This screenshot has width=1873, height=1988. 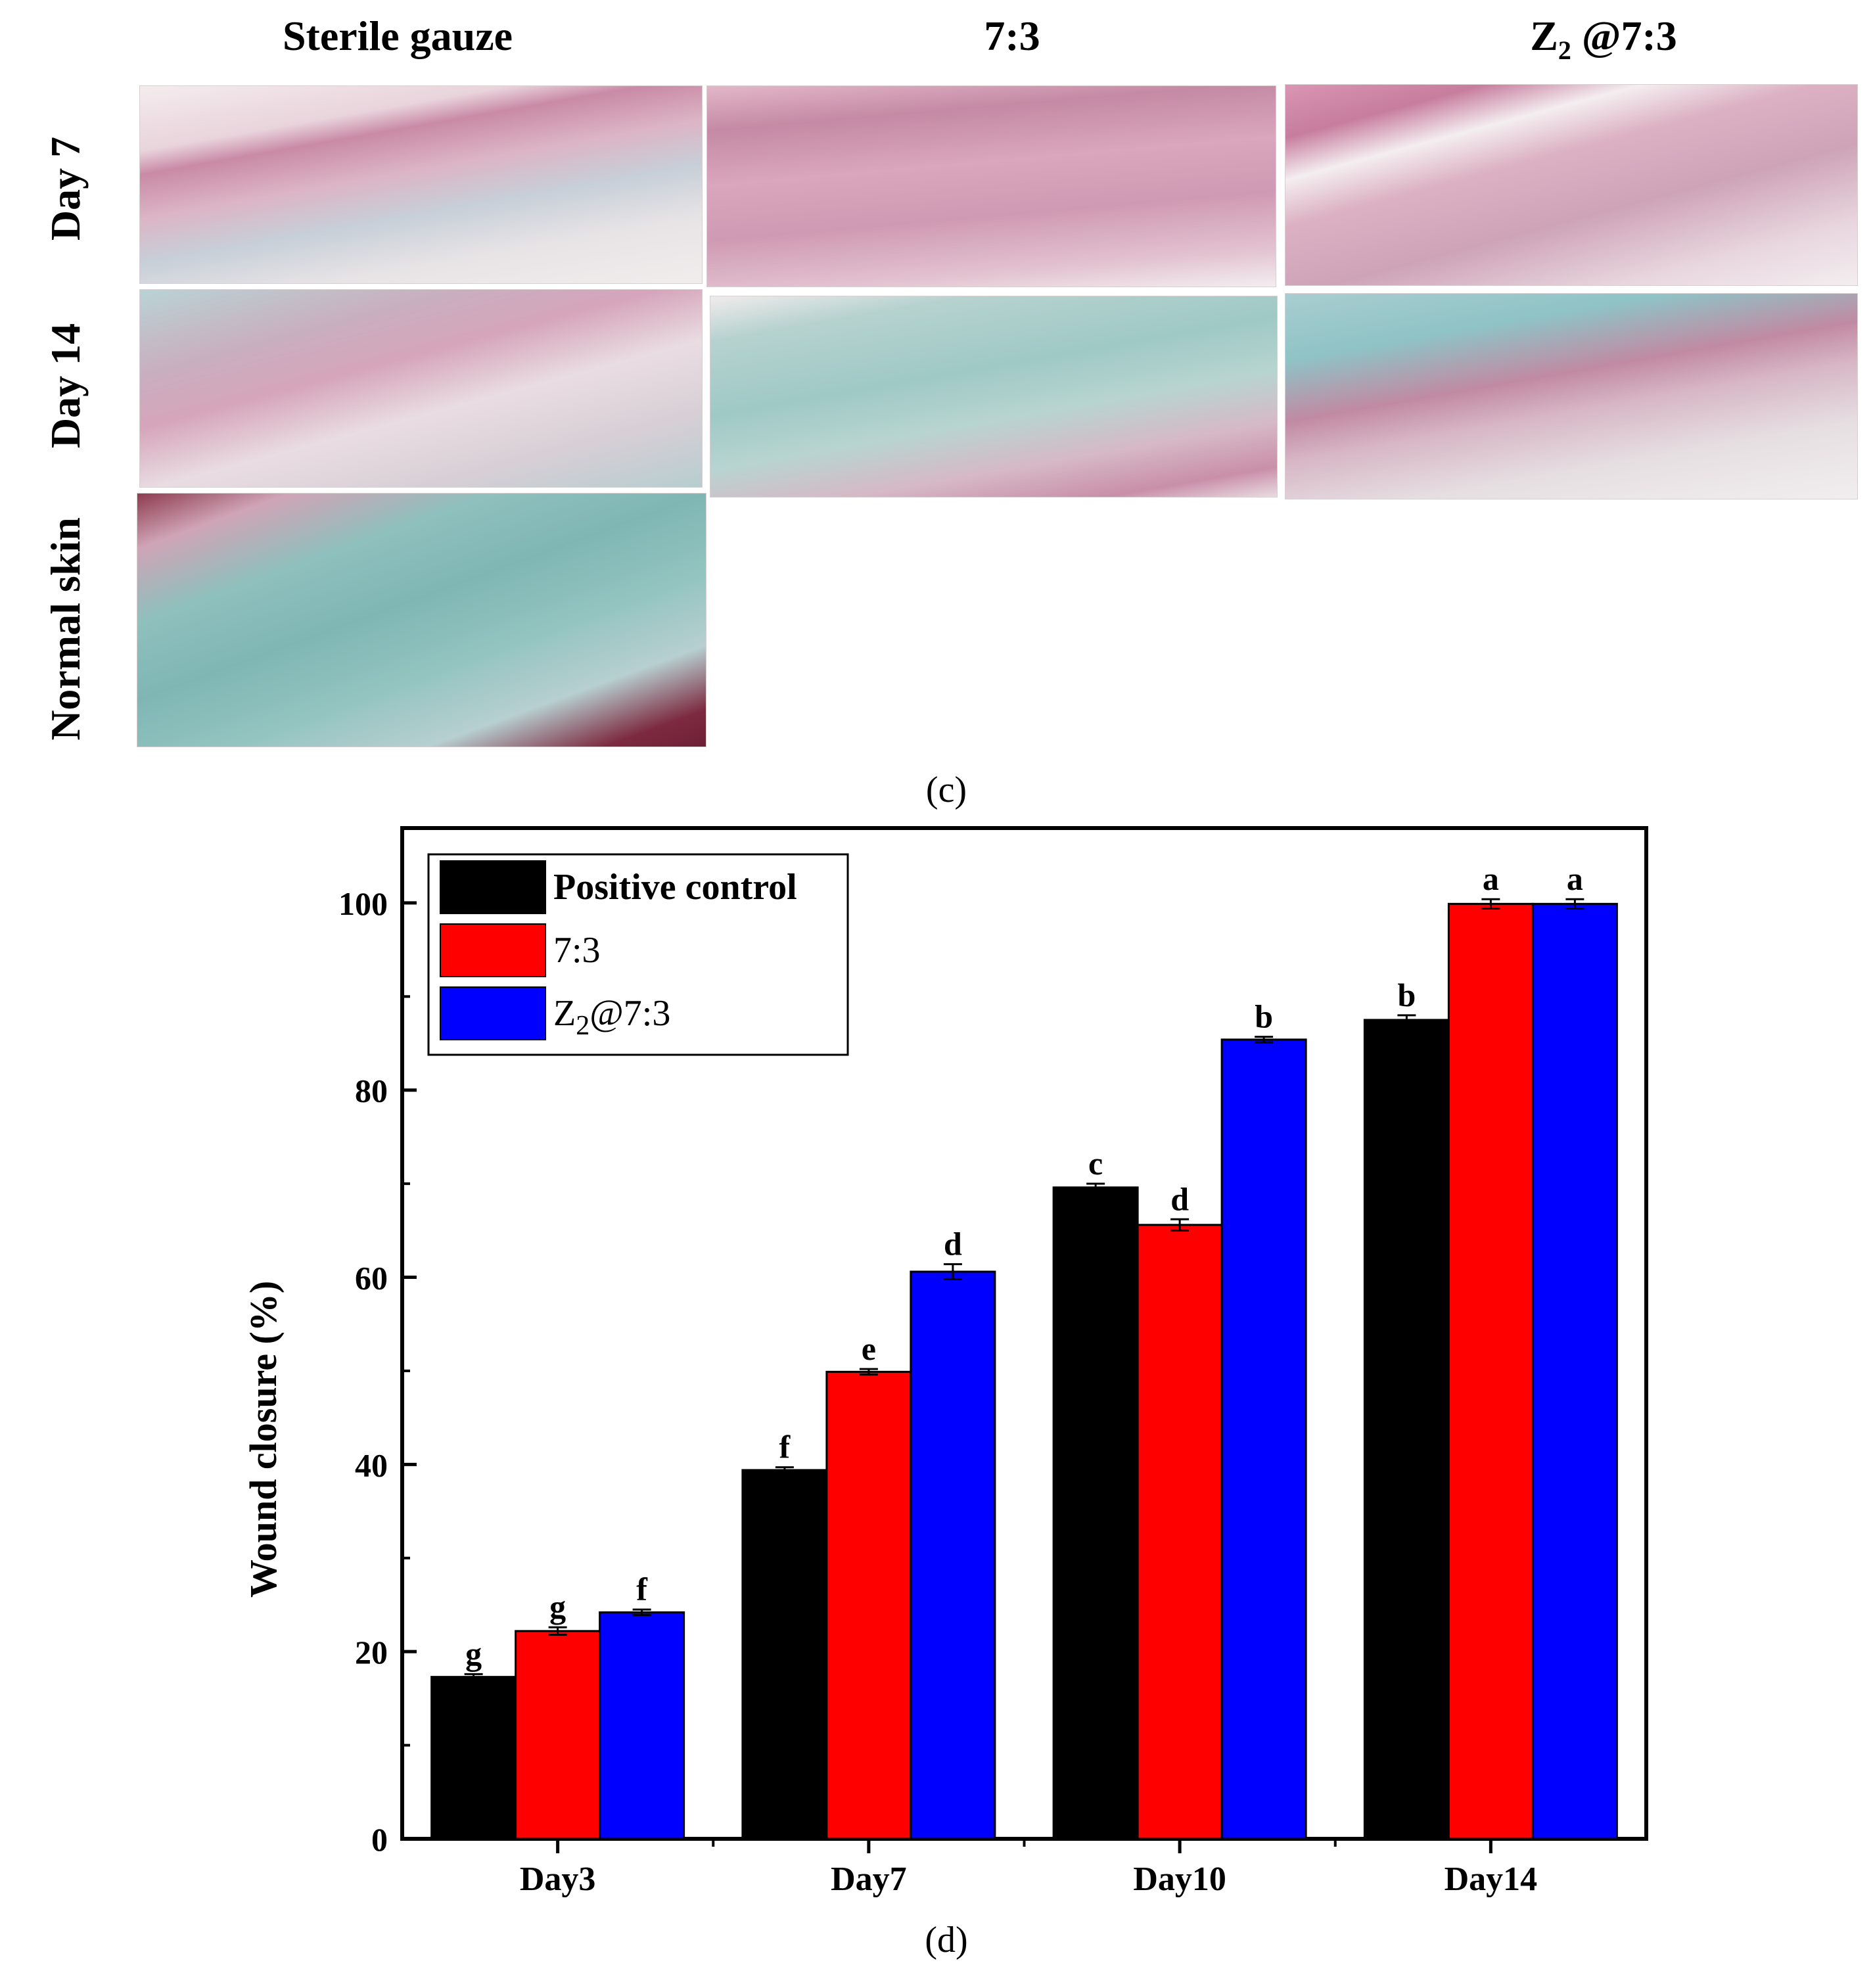 I want to click on x-axis-ticks: Day3 Day7 Day10 Day14, so click(x=1028, y=1868).